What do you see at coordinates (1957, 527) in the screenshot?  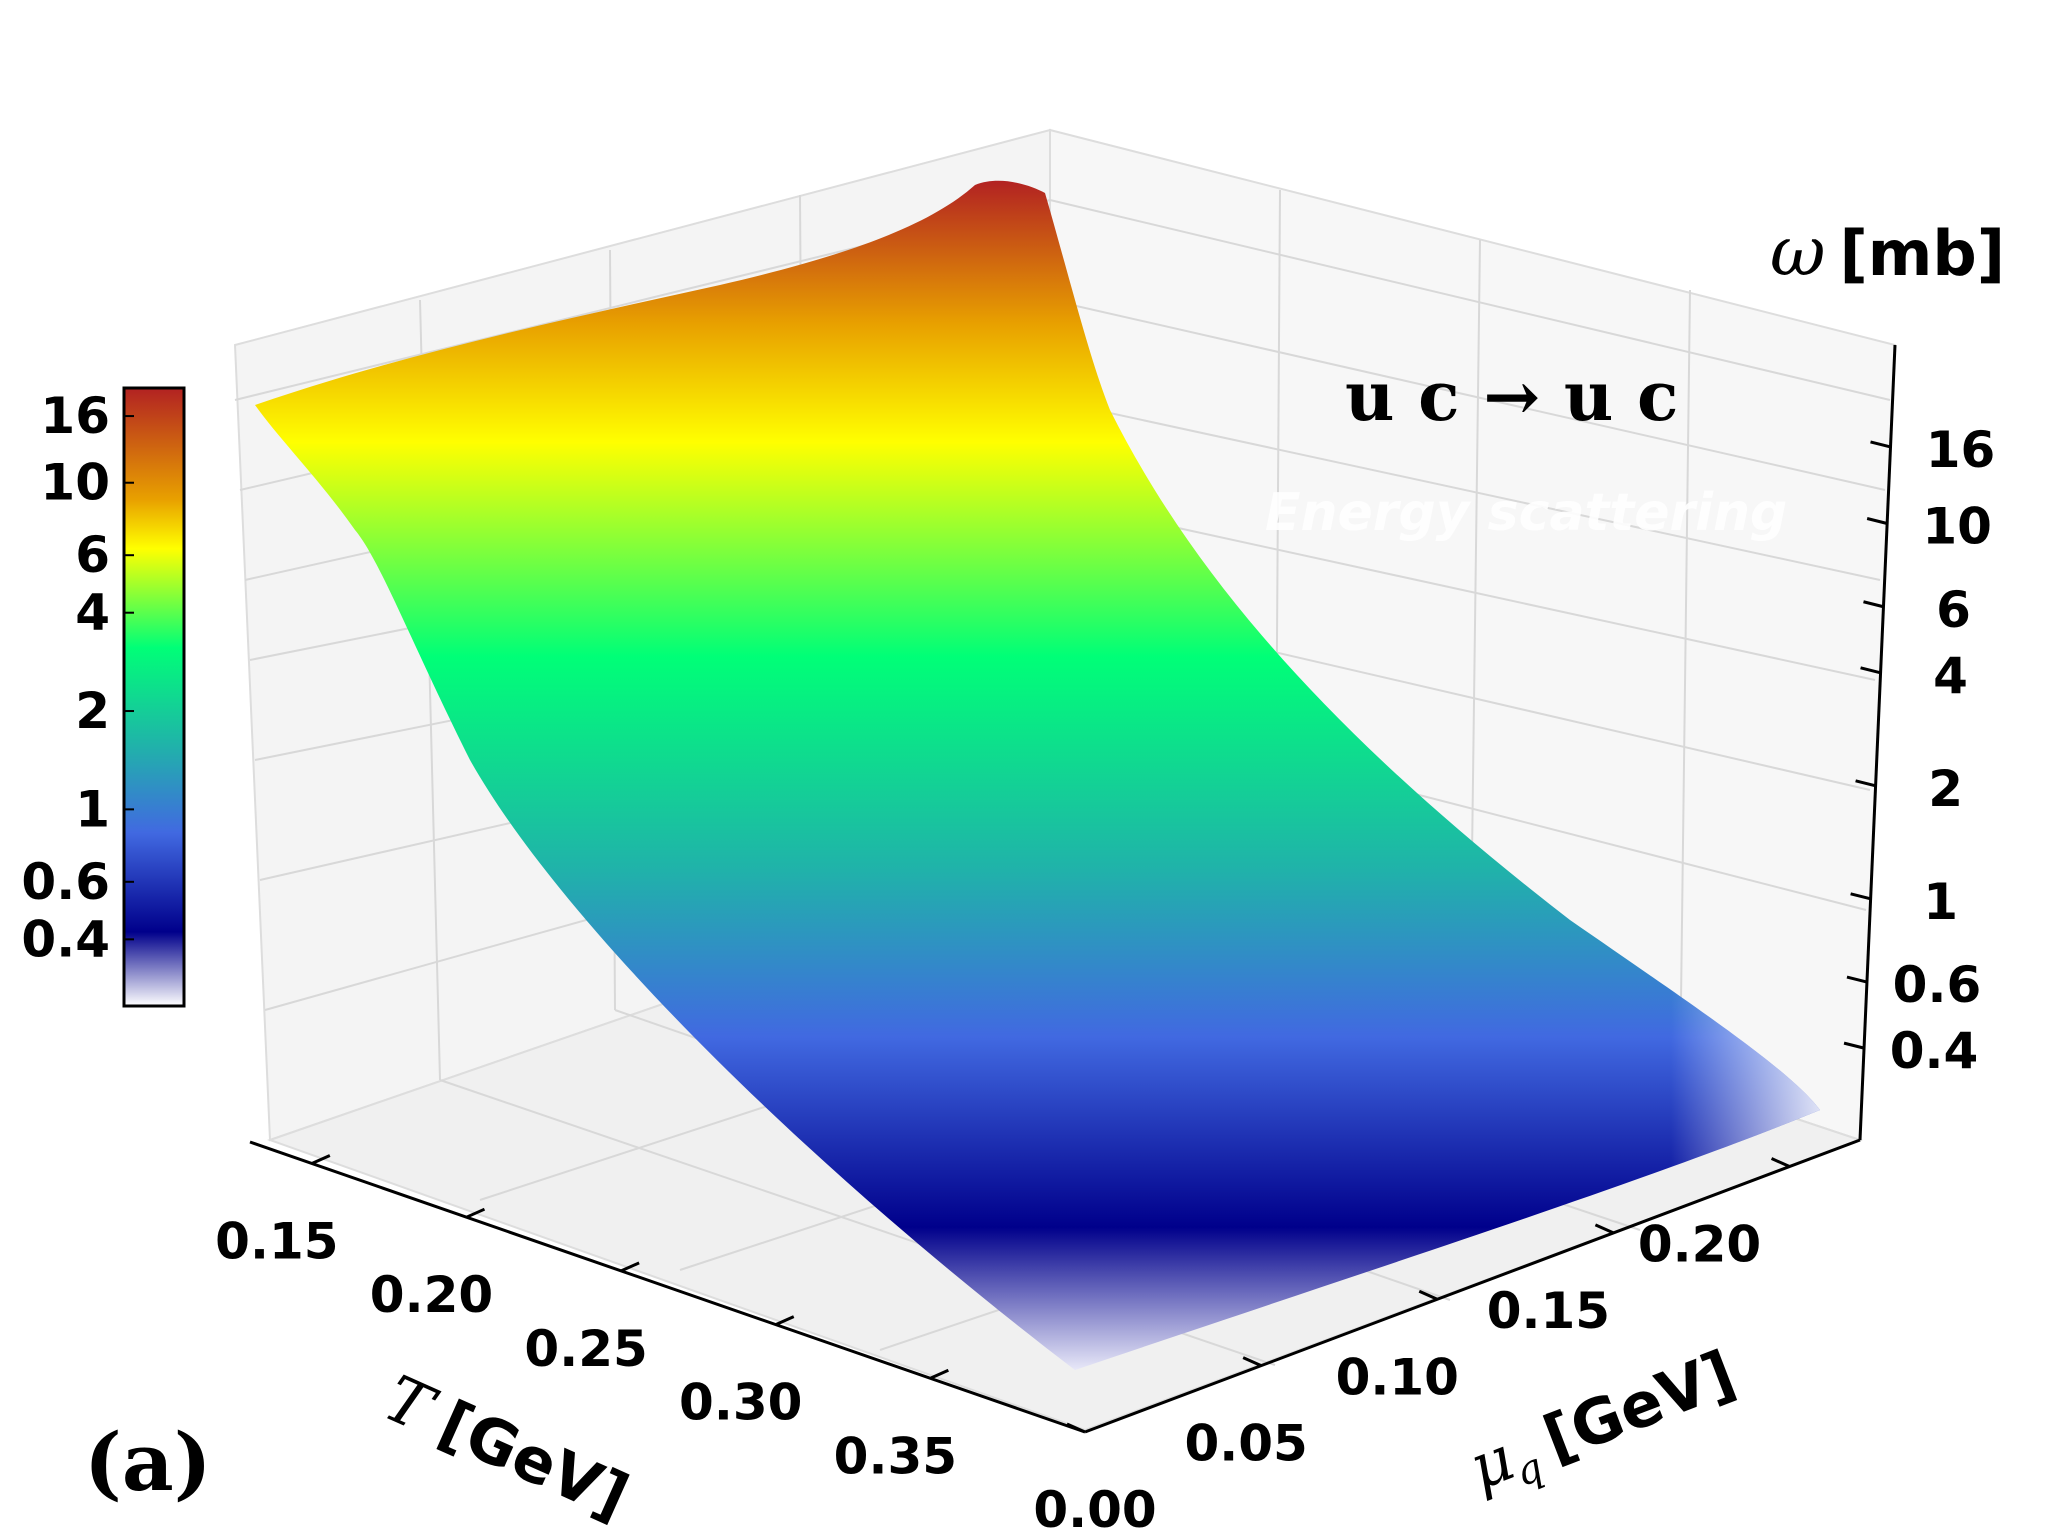 I see `z-tick-label: 10` at bounding box center [1957, 527].